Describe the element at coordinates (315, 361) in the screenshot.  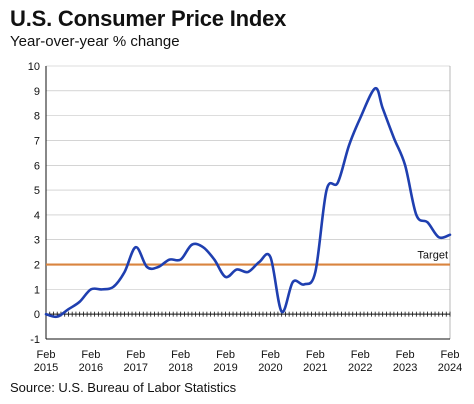
I see `x-tick-label: Feb 2021` at that location.